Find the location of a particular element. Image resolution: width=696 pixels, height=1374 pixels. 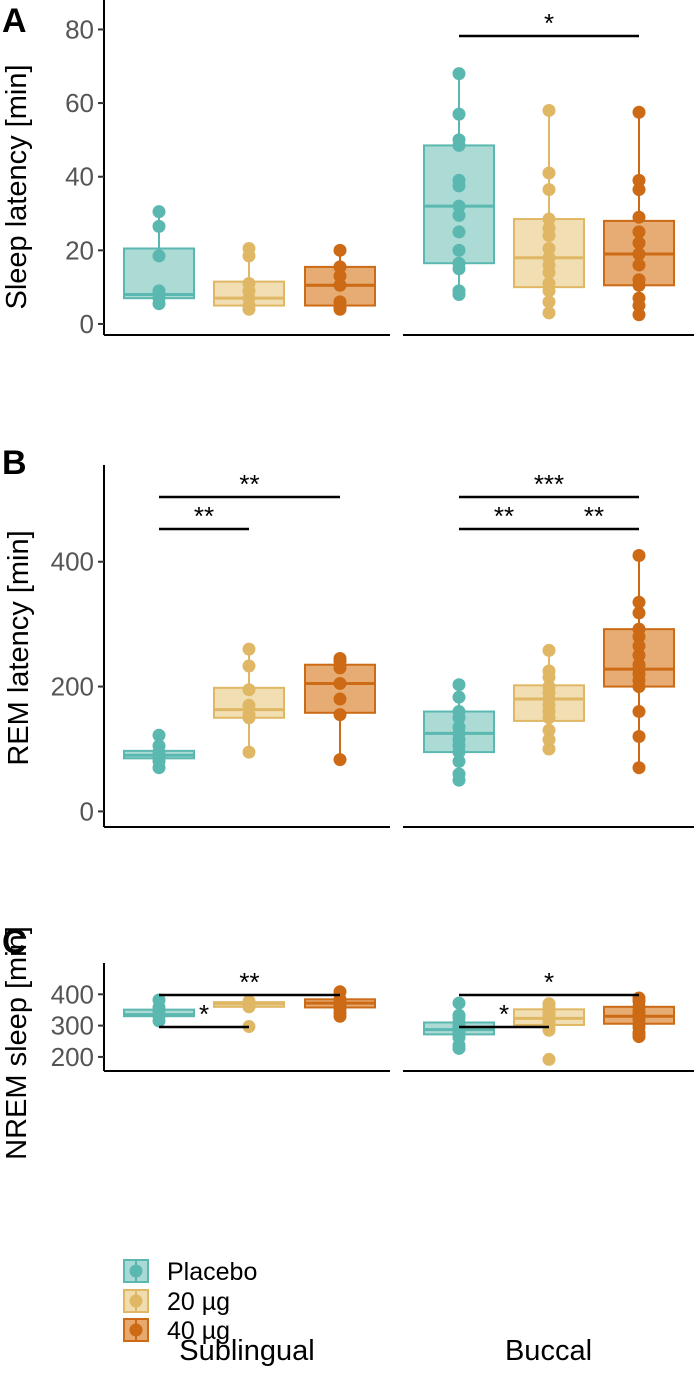

y-tick-label: 400 is located at coordinates (72, 994).